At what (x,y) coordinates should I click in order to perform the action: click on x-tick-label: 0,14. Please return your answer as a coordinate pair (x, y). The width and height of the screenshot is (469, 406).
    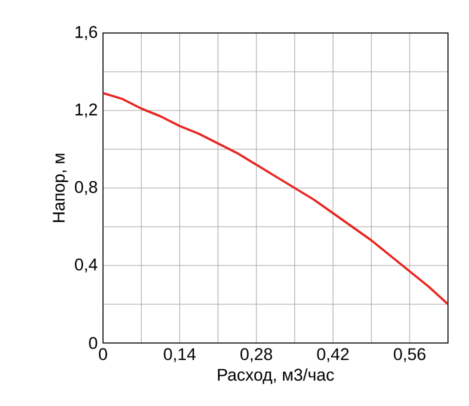
    Looking at the image, I should click on (180, 355).